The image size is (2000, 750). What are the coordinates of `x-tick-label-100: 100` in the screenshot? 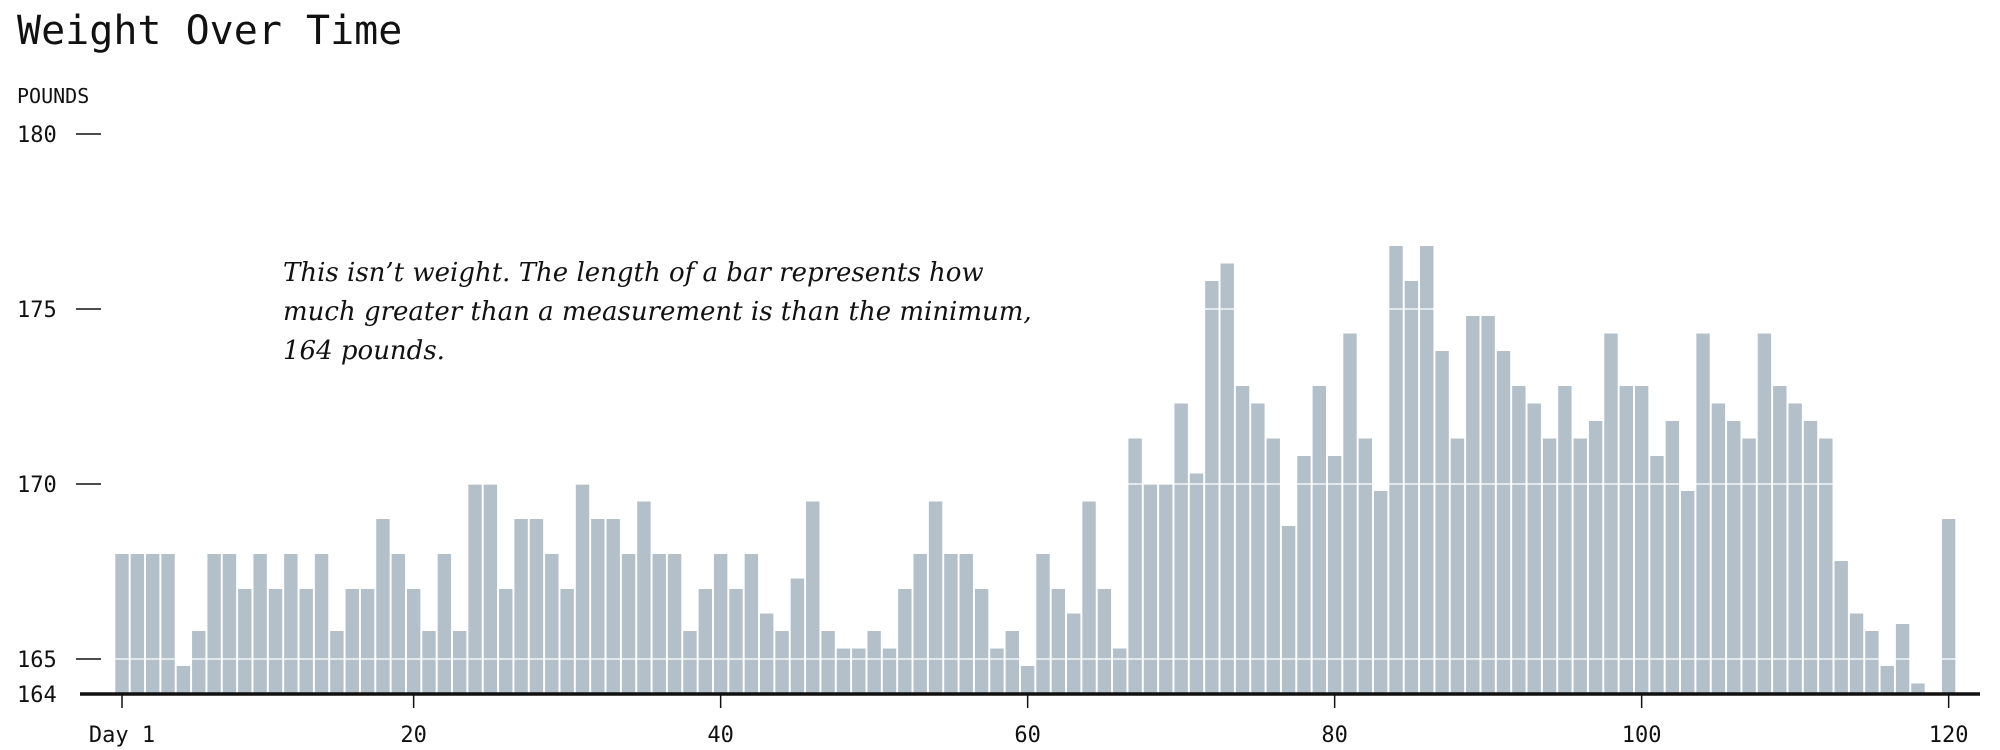 It's located at (1642, 735).